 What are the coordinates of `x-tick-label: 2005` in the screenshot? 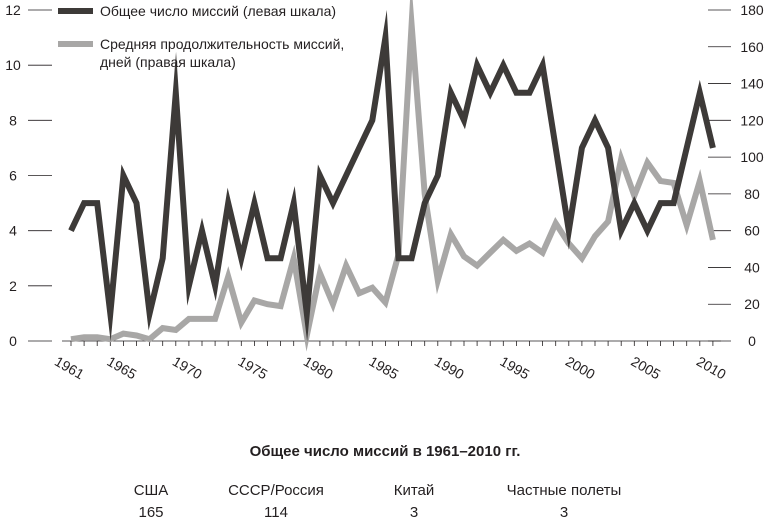 It's located at (645, 368).